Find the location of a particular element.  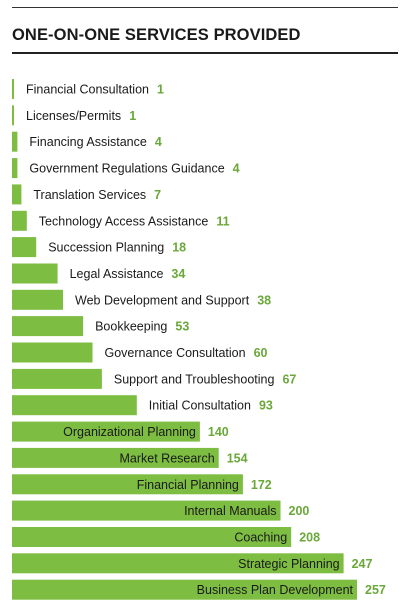

bar-organizational-planning is located at coordinates (106, 431).